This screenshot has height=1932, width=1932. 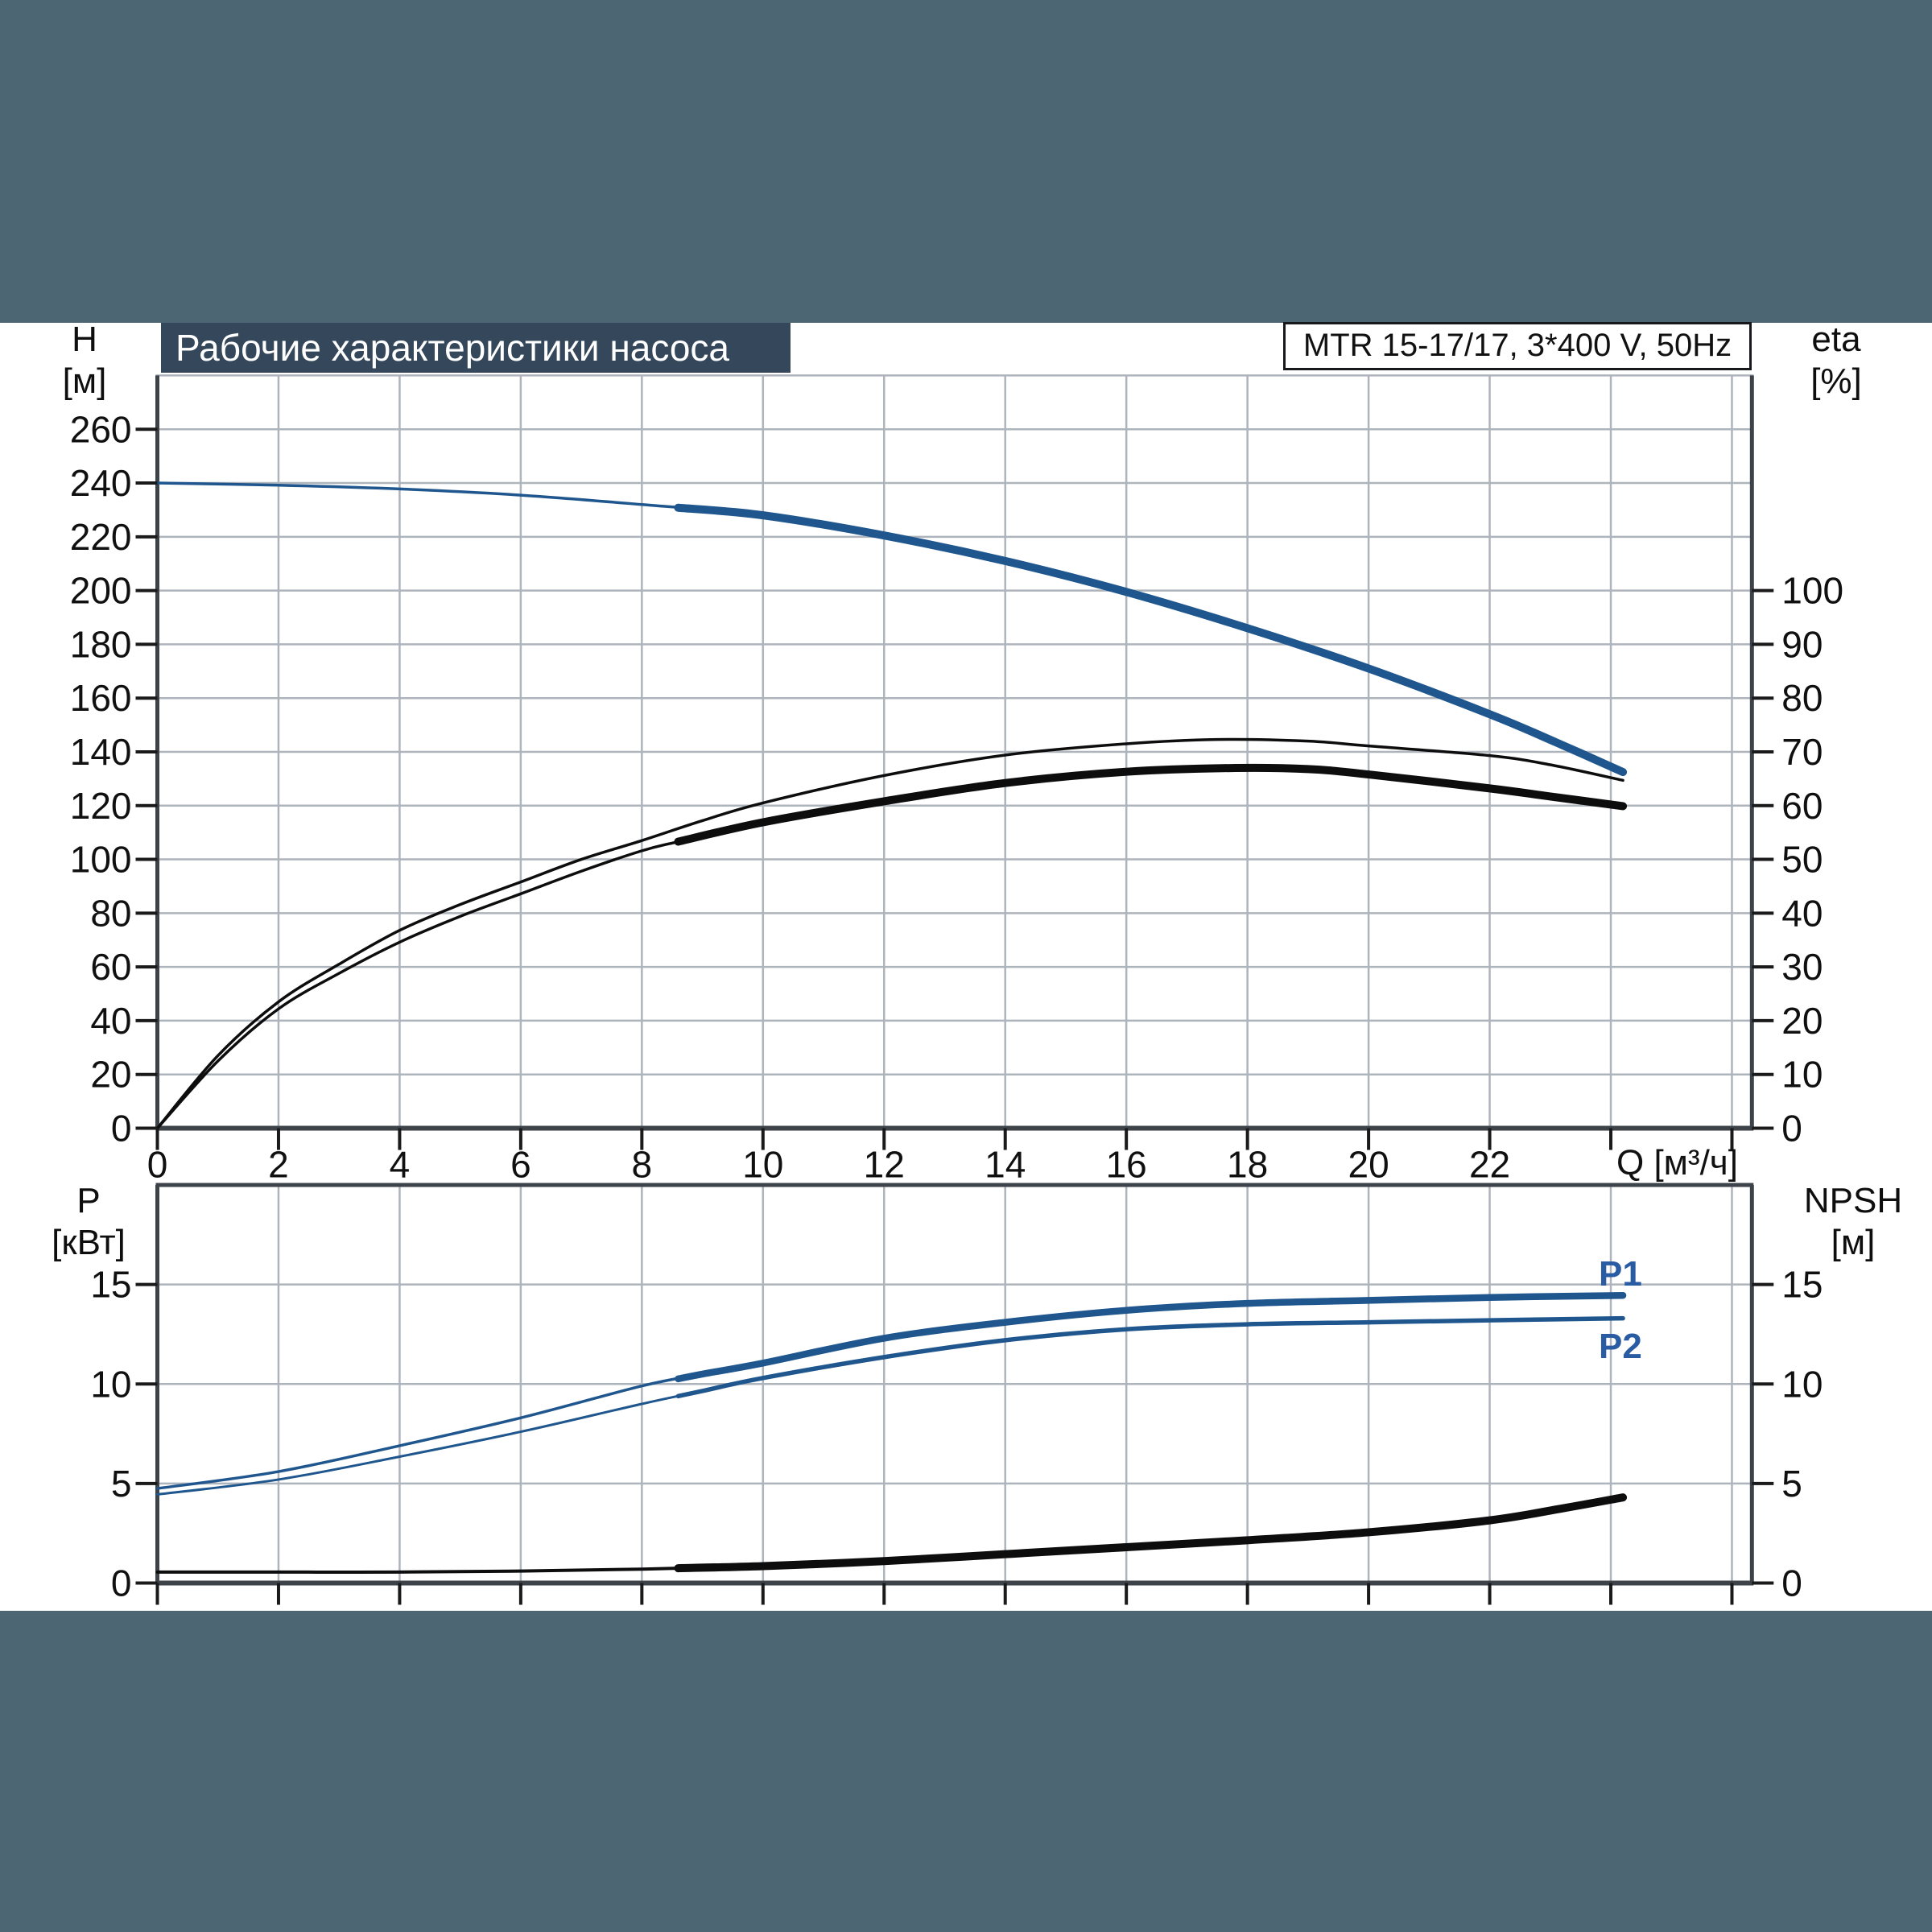 What do you see at coordinates (1853, 1222) in the screenshot?
I see `right-axis-title-NPSH: NPSH [м]` at bounding box center [1853, 1222].